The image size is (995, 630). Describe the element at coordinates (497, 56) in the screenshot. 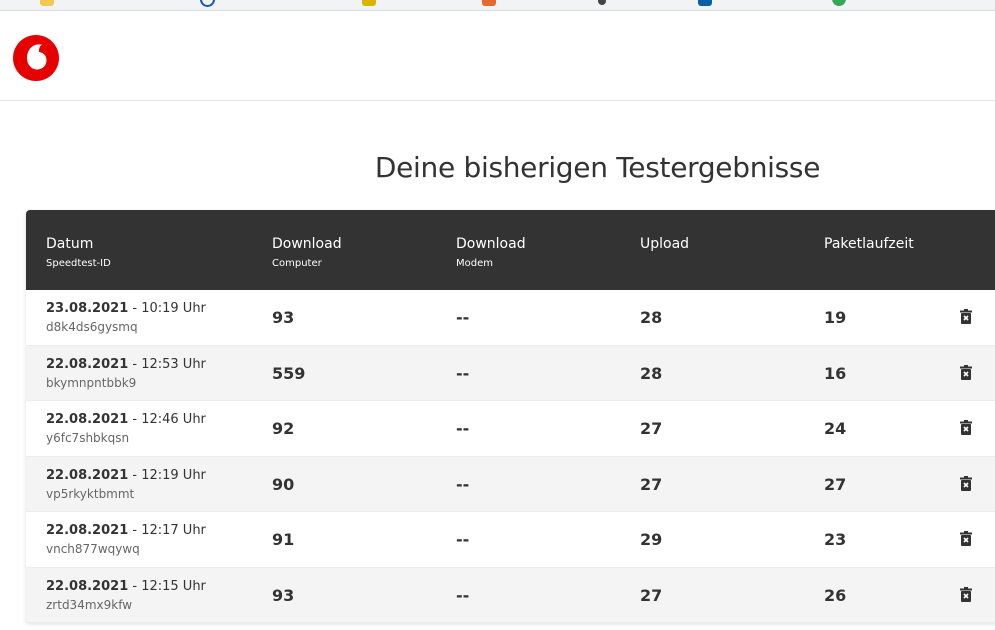

I see `site-header` at that location.